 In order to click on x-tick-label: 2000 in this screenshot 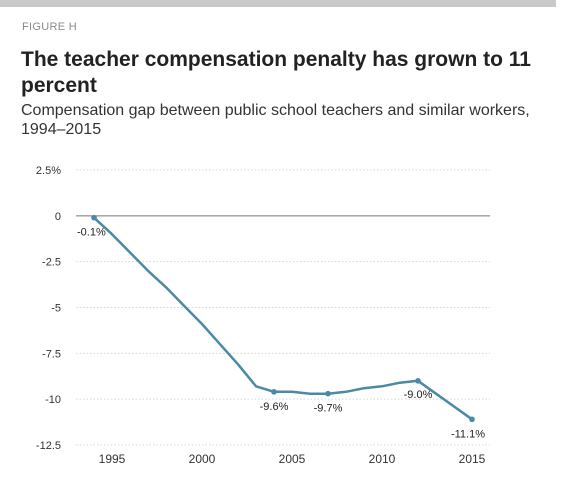, I will do `click(202, 459)`.